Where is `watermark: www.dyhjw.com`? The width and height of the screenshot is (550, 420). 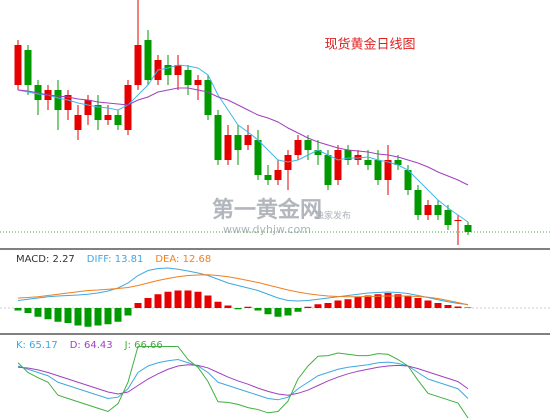
watermark: www.dyhjw.com is located at coordinates (267, 229).